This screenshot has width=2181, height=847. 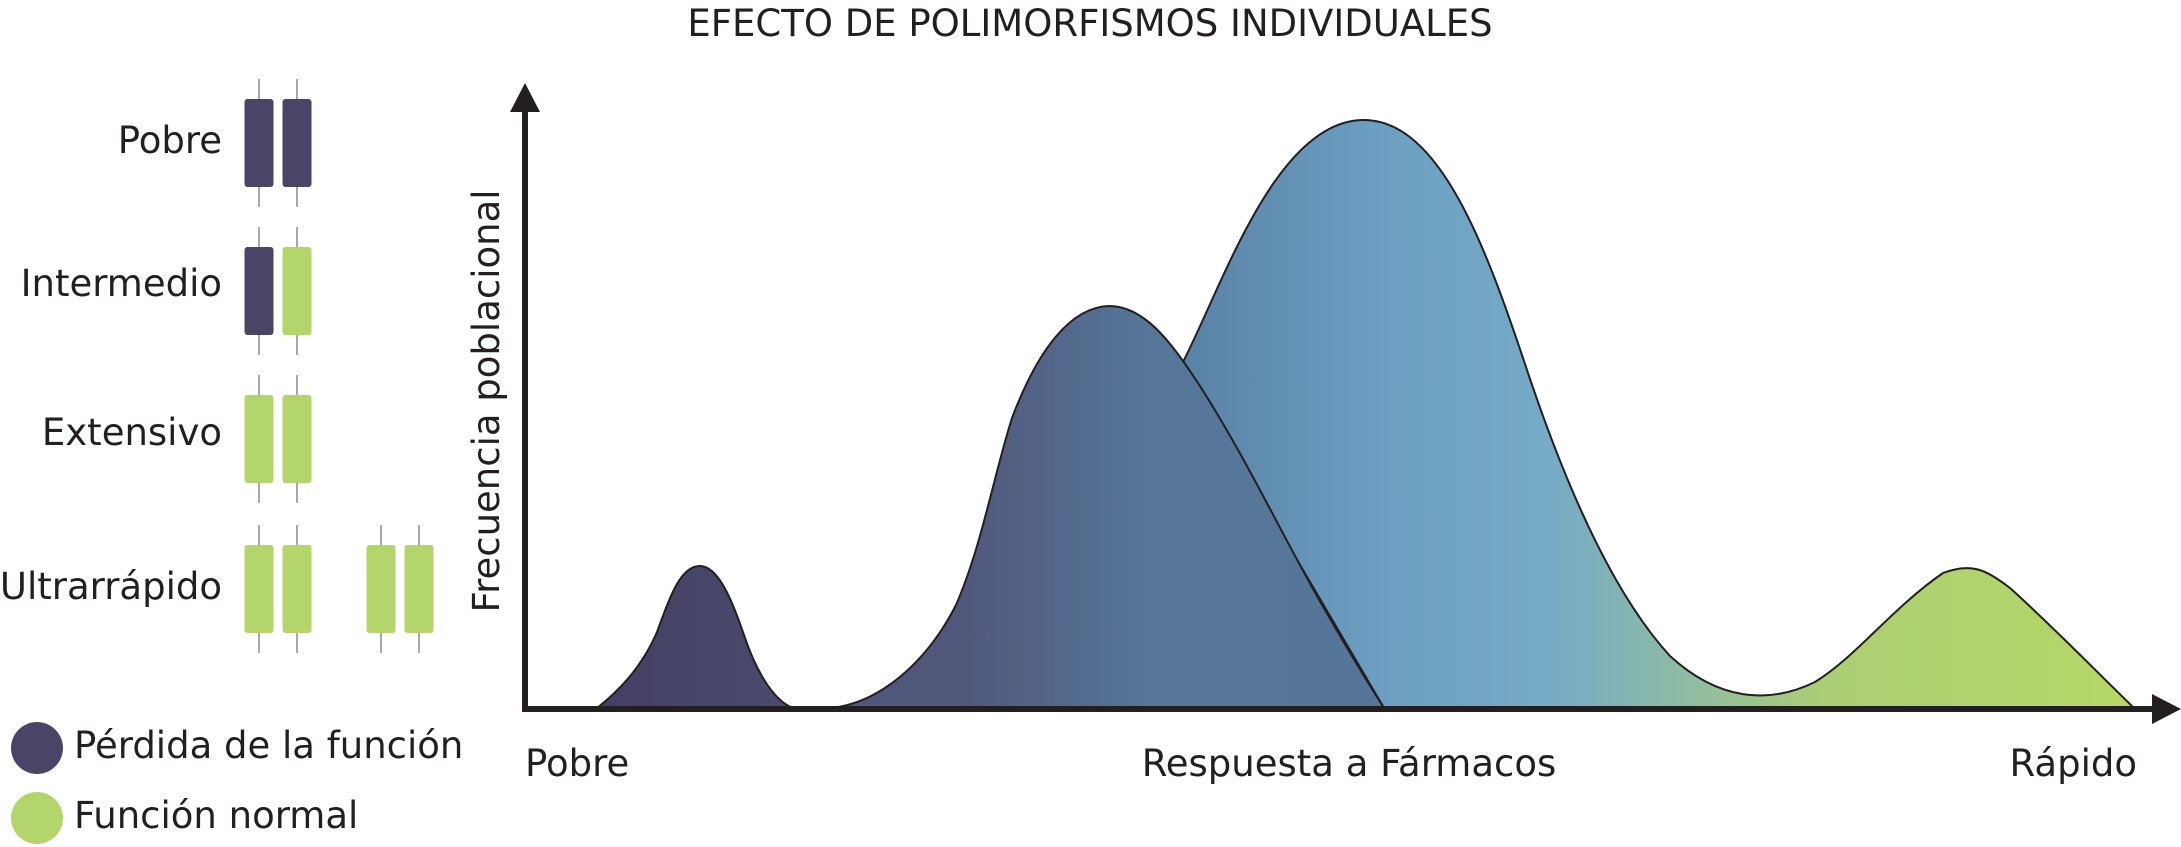 I want to click on legend-label-loss: Pérdida de la función, so click(x=268, y=745).